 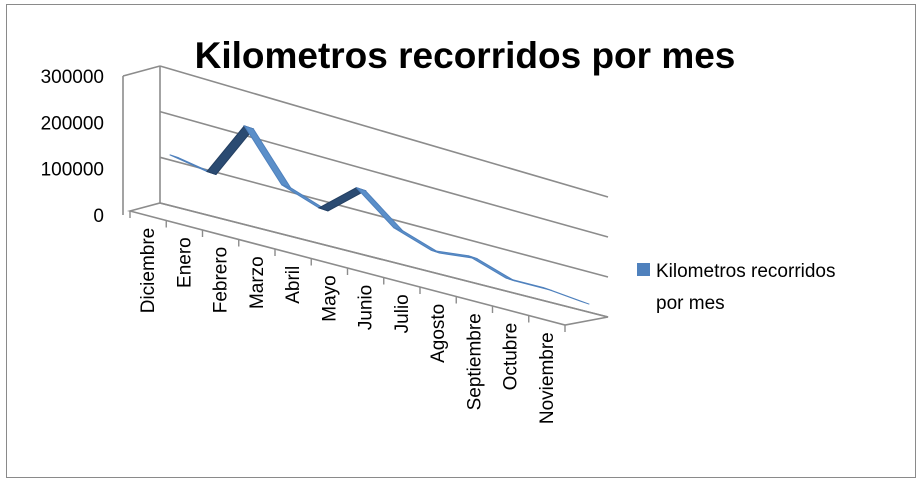 I want to click on wall-top-edge, so click(x=141, y=71).